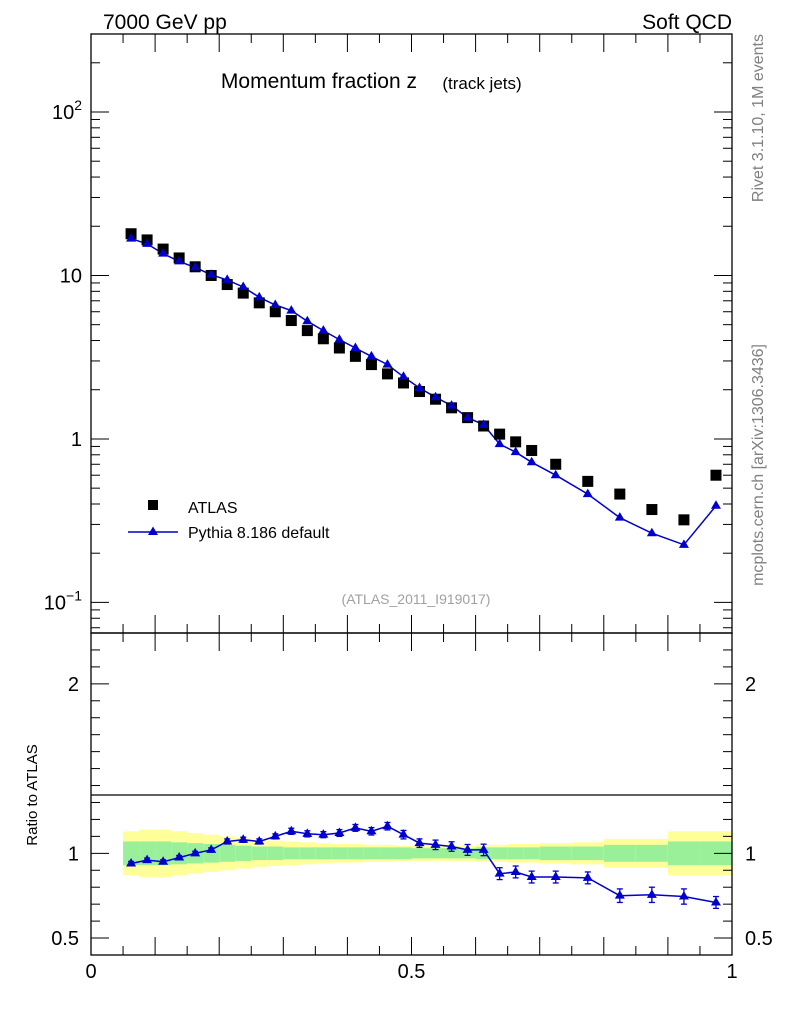 The width and height of the screenshot is (786, 1024). What do you see at coordinates (319, 81) in the screenshot?
I see `main-title: Momentum fraction z` at bounding box center [319, 81].